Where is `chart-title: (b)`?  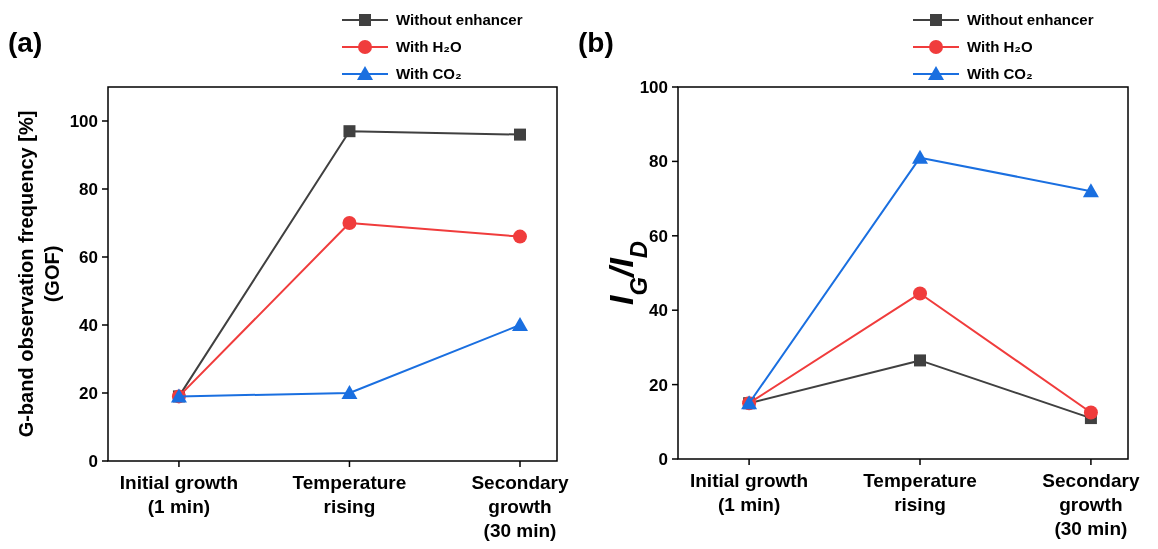
chart-title: (b) is located at coordinates (596, 42).